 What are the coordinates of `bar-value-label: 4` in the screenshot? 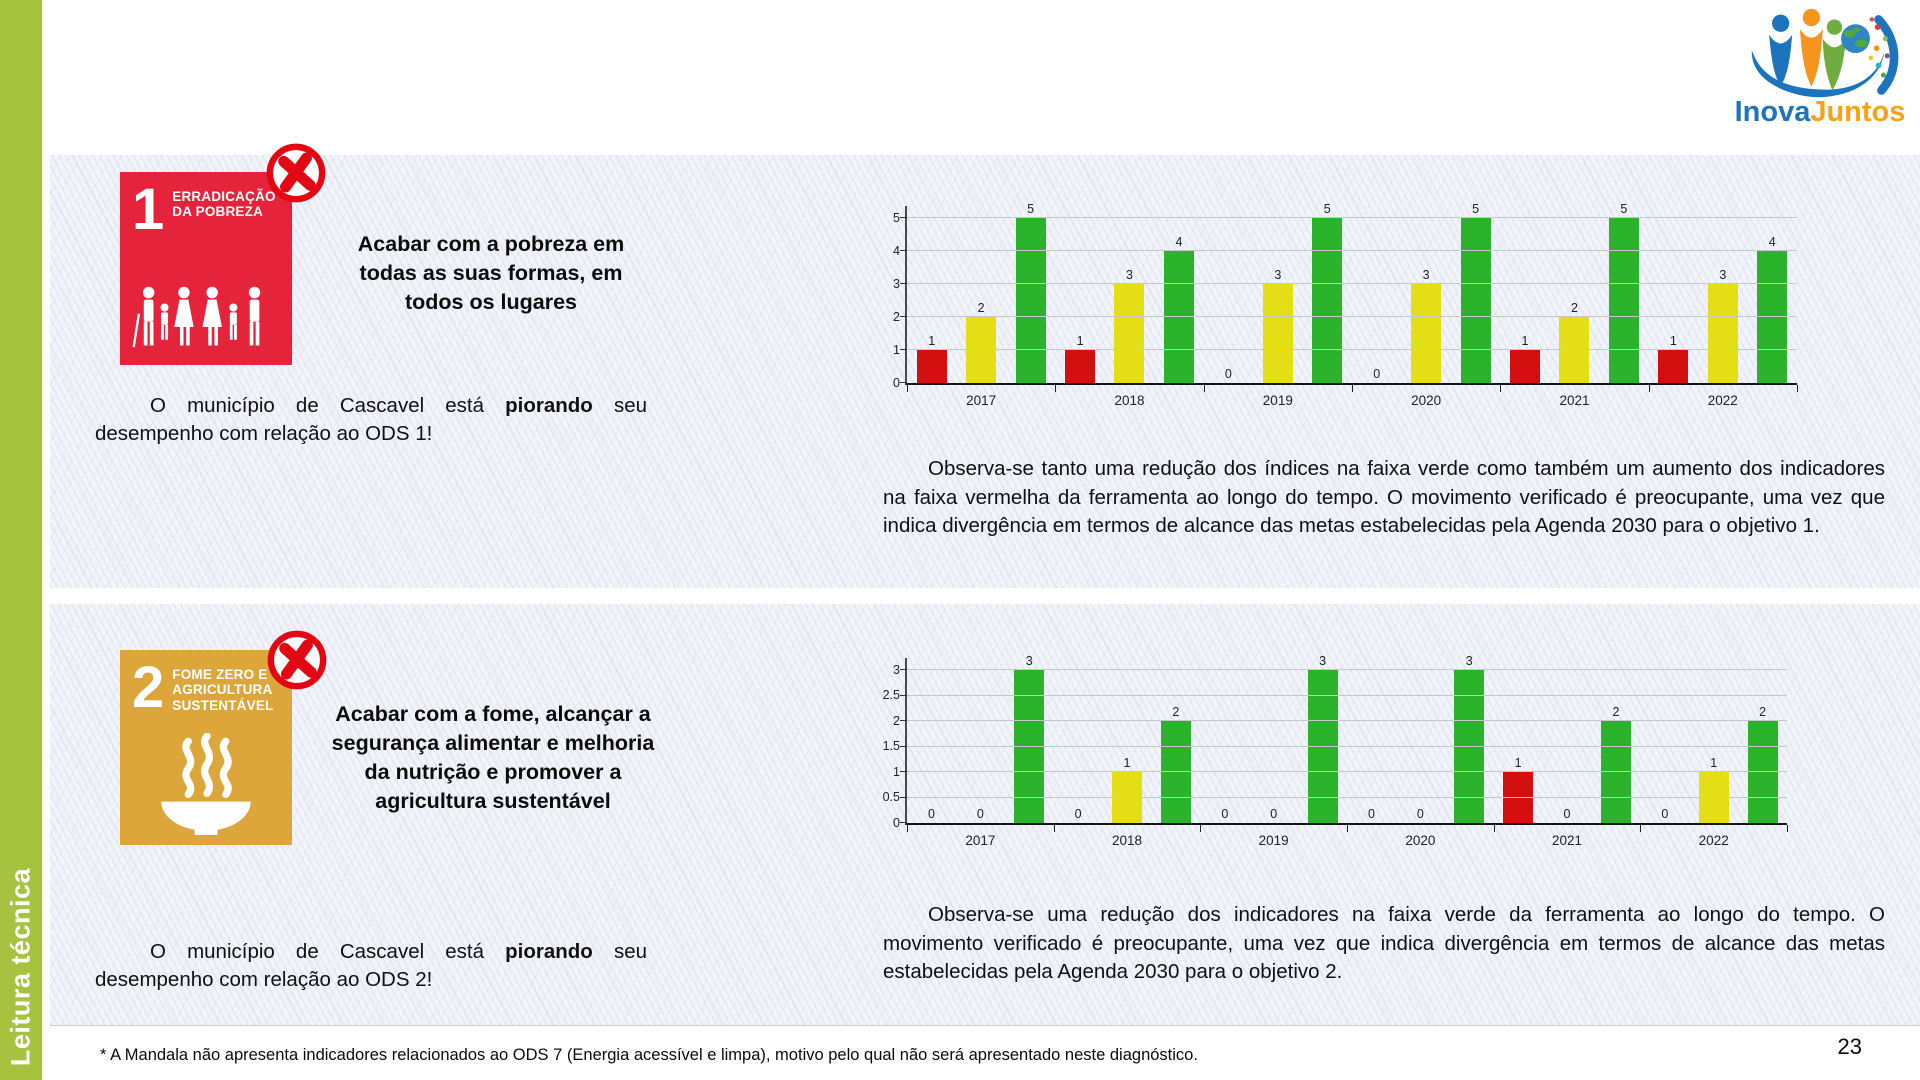 It's located at (1772, 241).